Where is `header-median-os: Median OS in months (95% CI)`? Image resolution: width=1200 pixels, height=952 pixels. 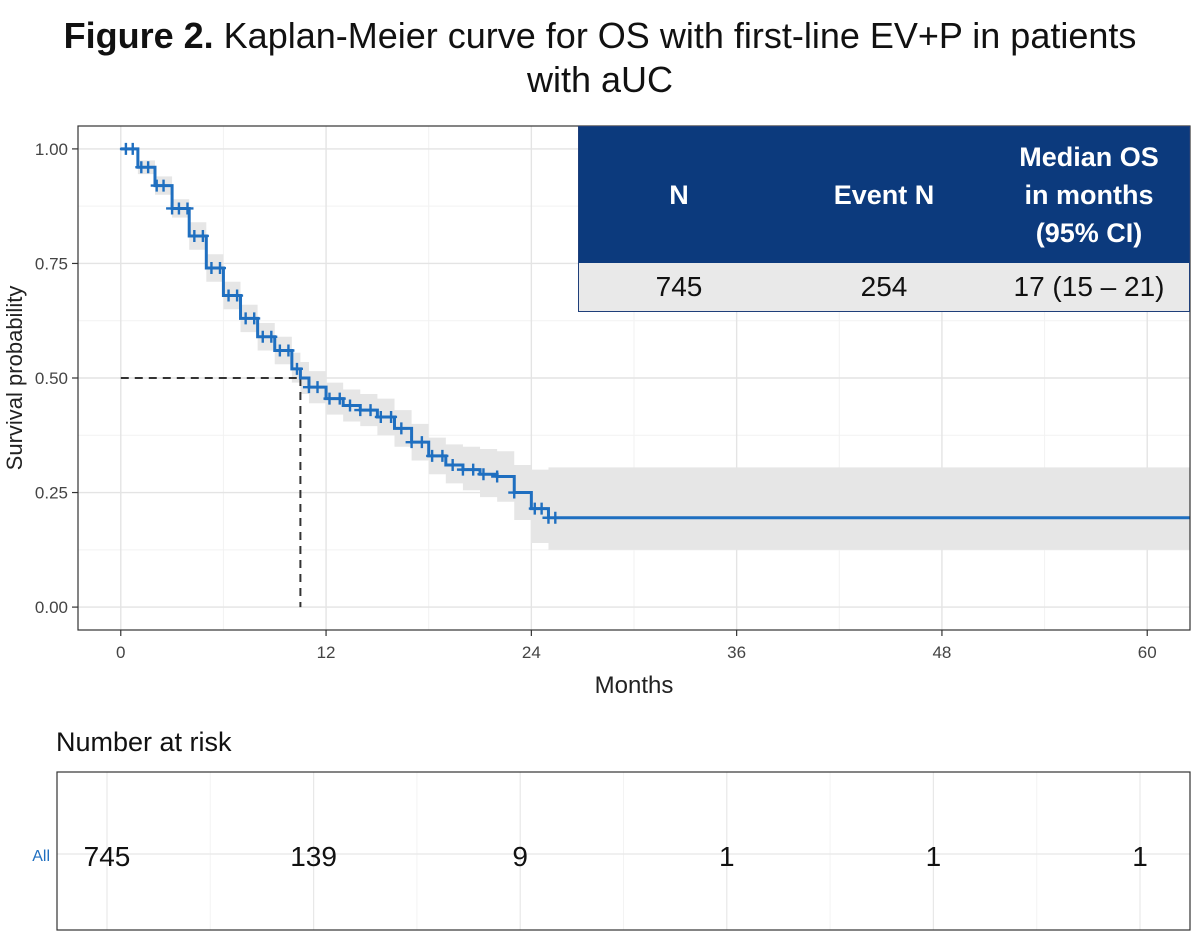
header-median-os: Median OS in months (95% CI) is located at coordinates (1089, 195).